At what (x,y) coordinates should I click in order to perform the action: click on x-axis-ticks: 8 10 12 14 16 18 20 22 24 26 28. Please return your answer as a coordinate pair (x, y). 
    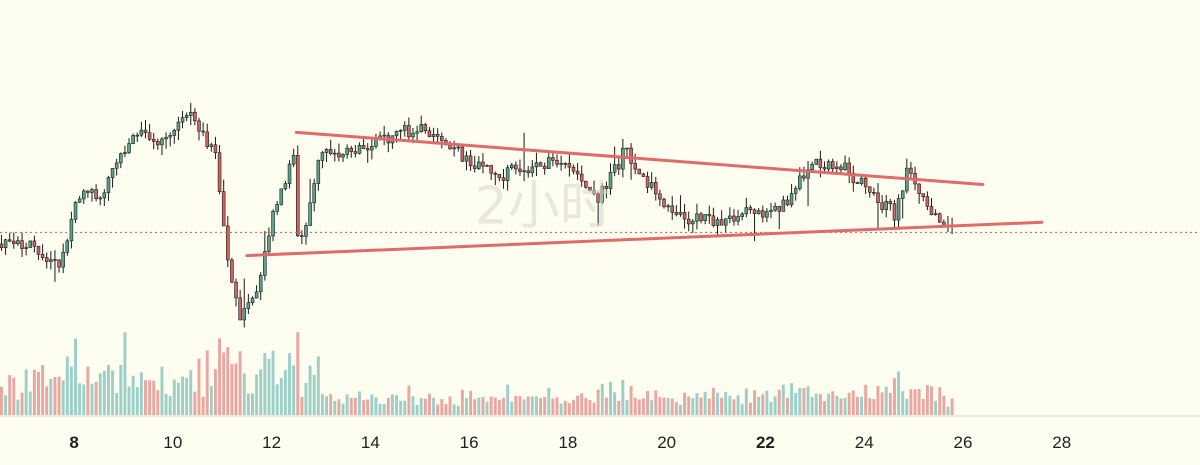
    Looking at the image, I should click on (570, 442).